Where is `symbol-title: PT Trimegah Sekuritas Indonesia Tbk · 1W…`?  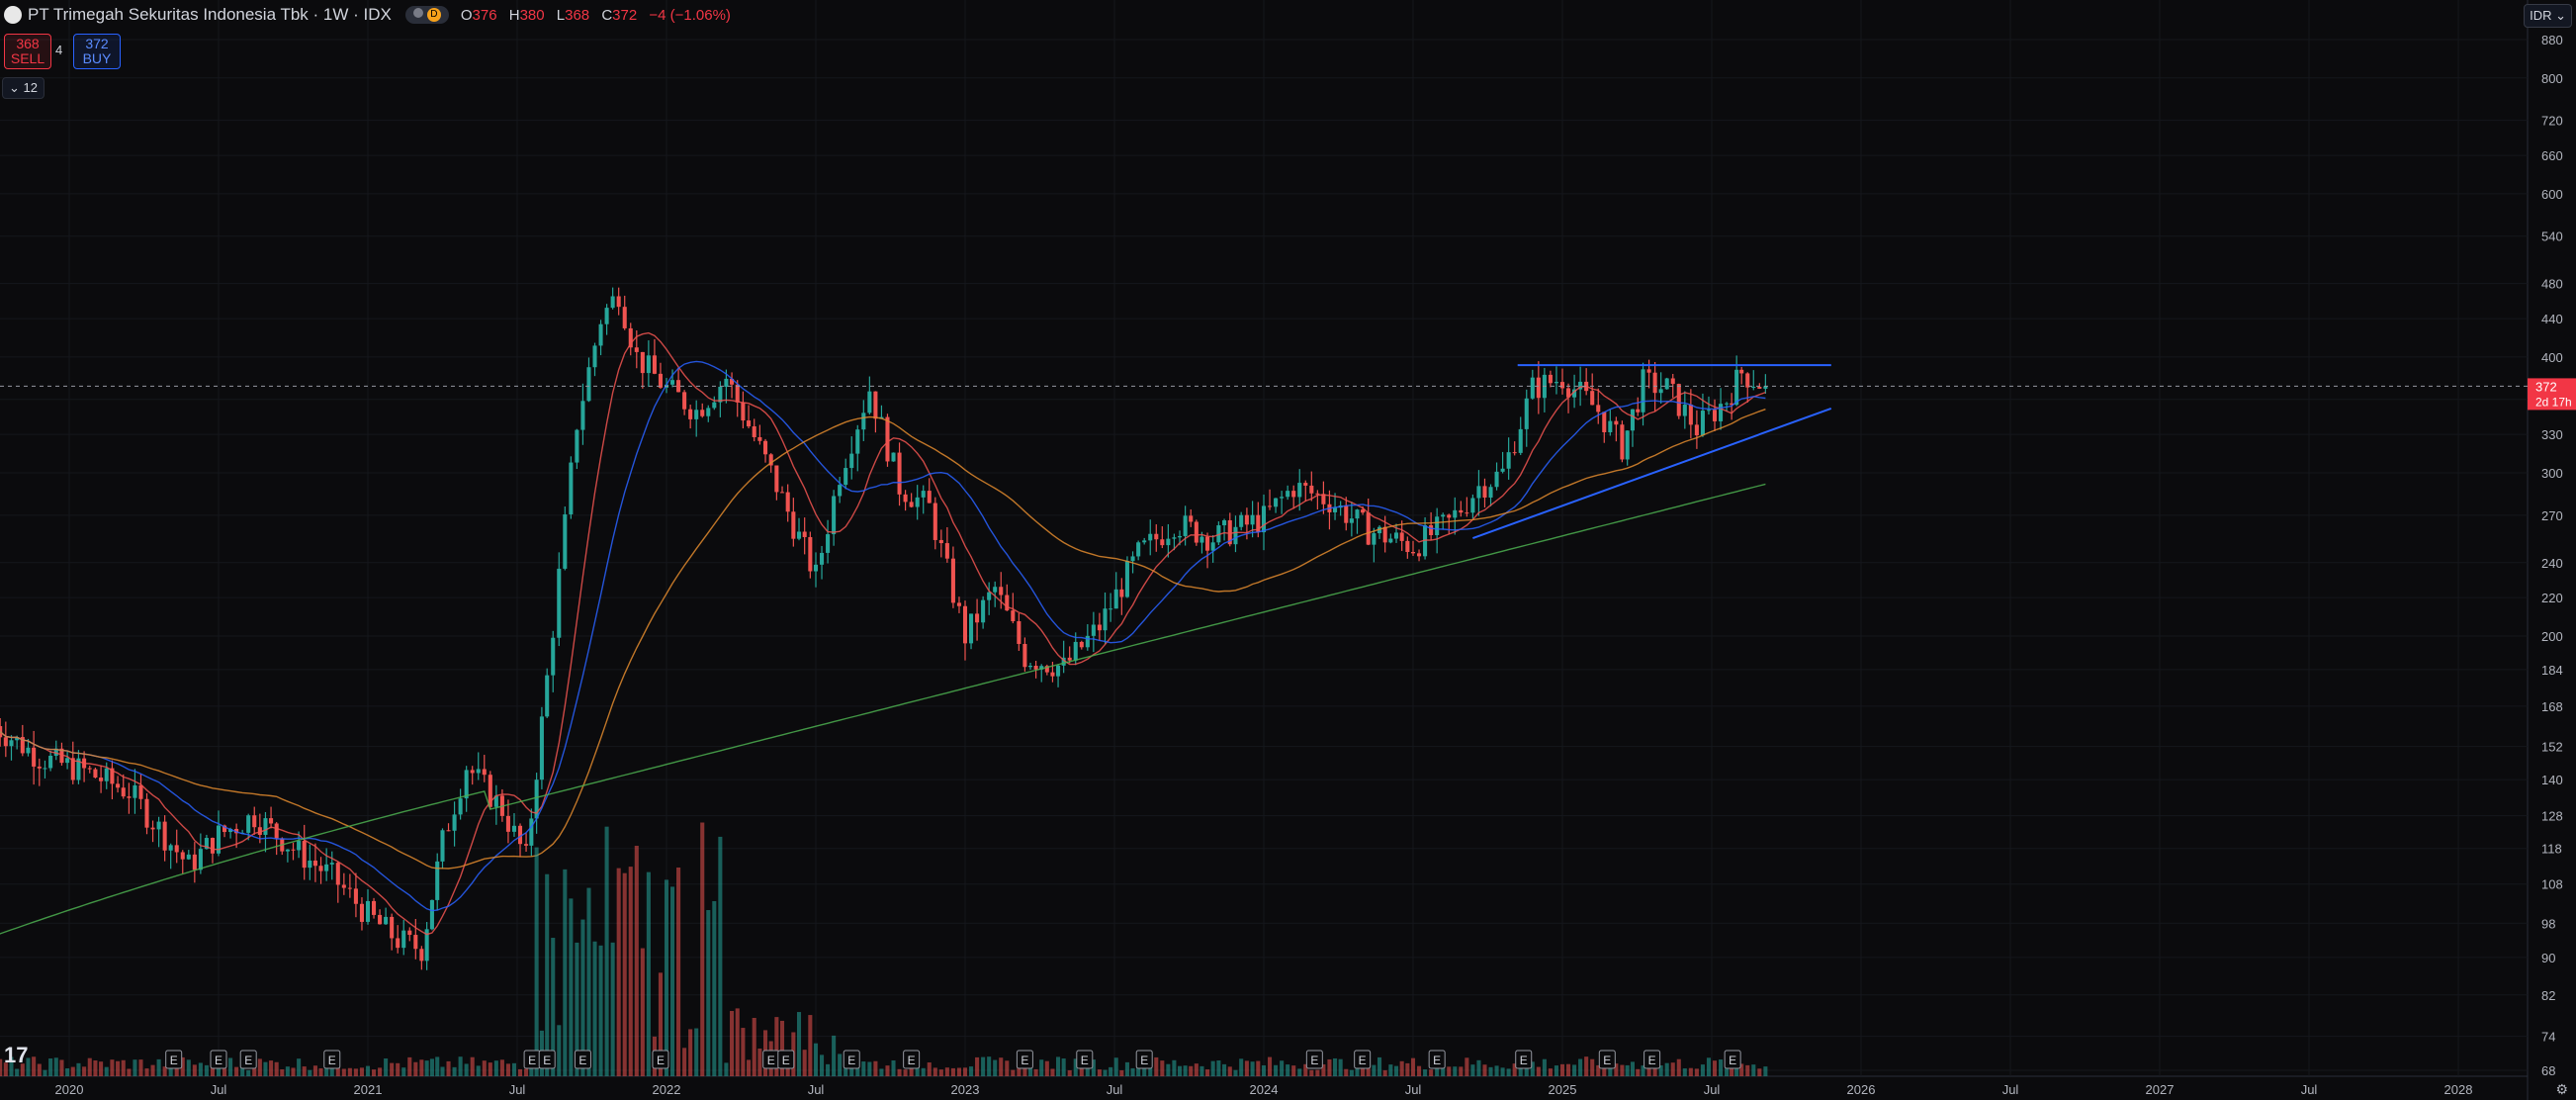
symbol-title: PT Trimegah Sekuritas Indonesia Tbk · 1W… is located at coordinates (210, 15).